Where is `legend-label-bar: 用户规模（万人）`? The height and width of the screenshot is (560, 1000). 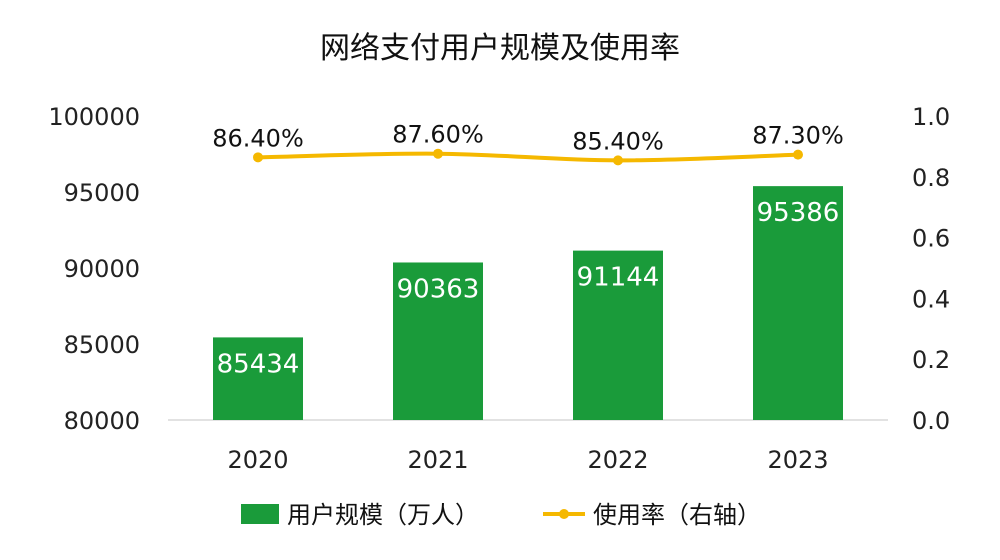
legend-label-bar: 用户规模（万人） is located at coordinates (383, 515).